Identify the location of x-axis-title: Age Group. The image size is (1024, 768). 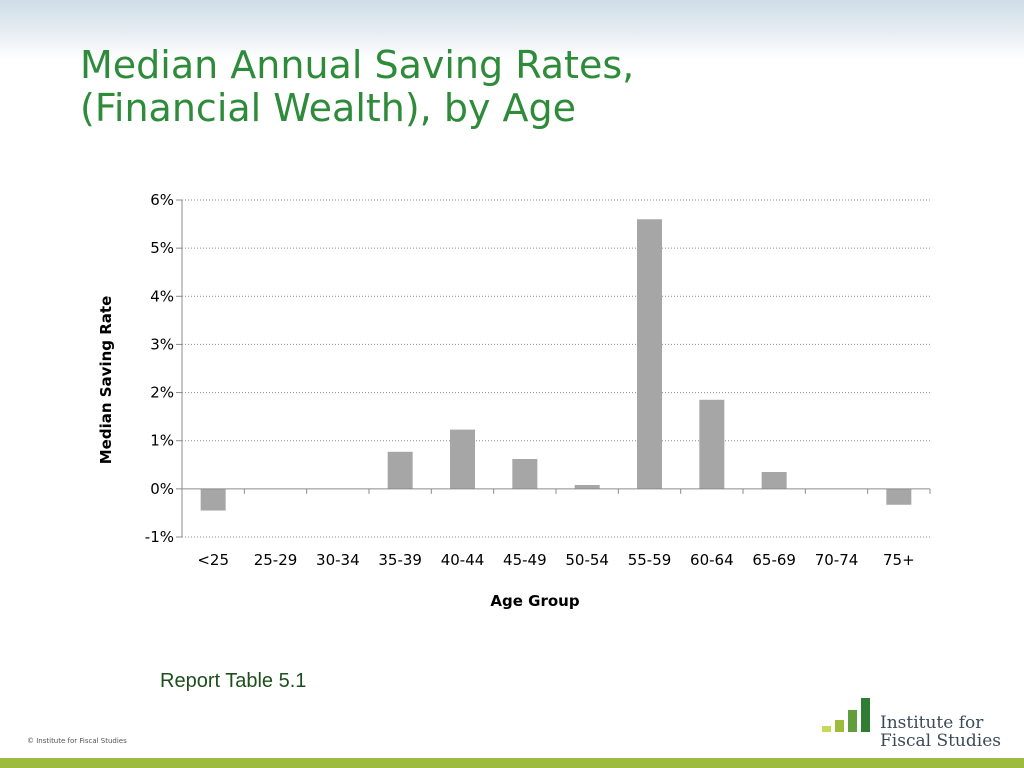
(534, 601).